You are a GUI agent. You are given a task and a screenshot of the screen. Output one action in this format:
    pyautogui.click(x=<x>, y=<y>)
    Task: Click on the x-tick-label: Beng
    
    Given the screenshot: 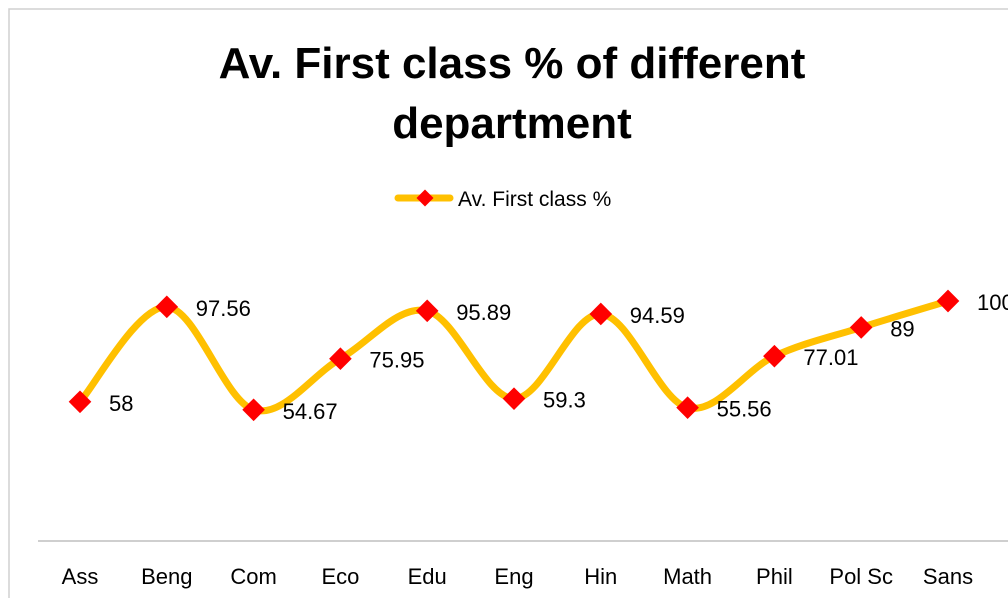 What is the action you would take?
    pyautogui.click(x=166, y=576)
    